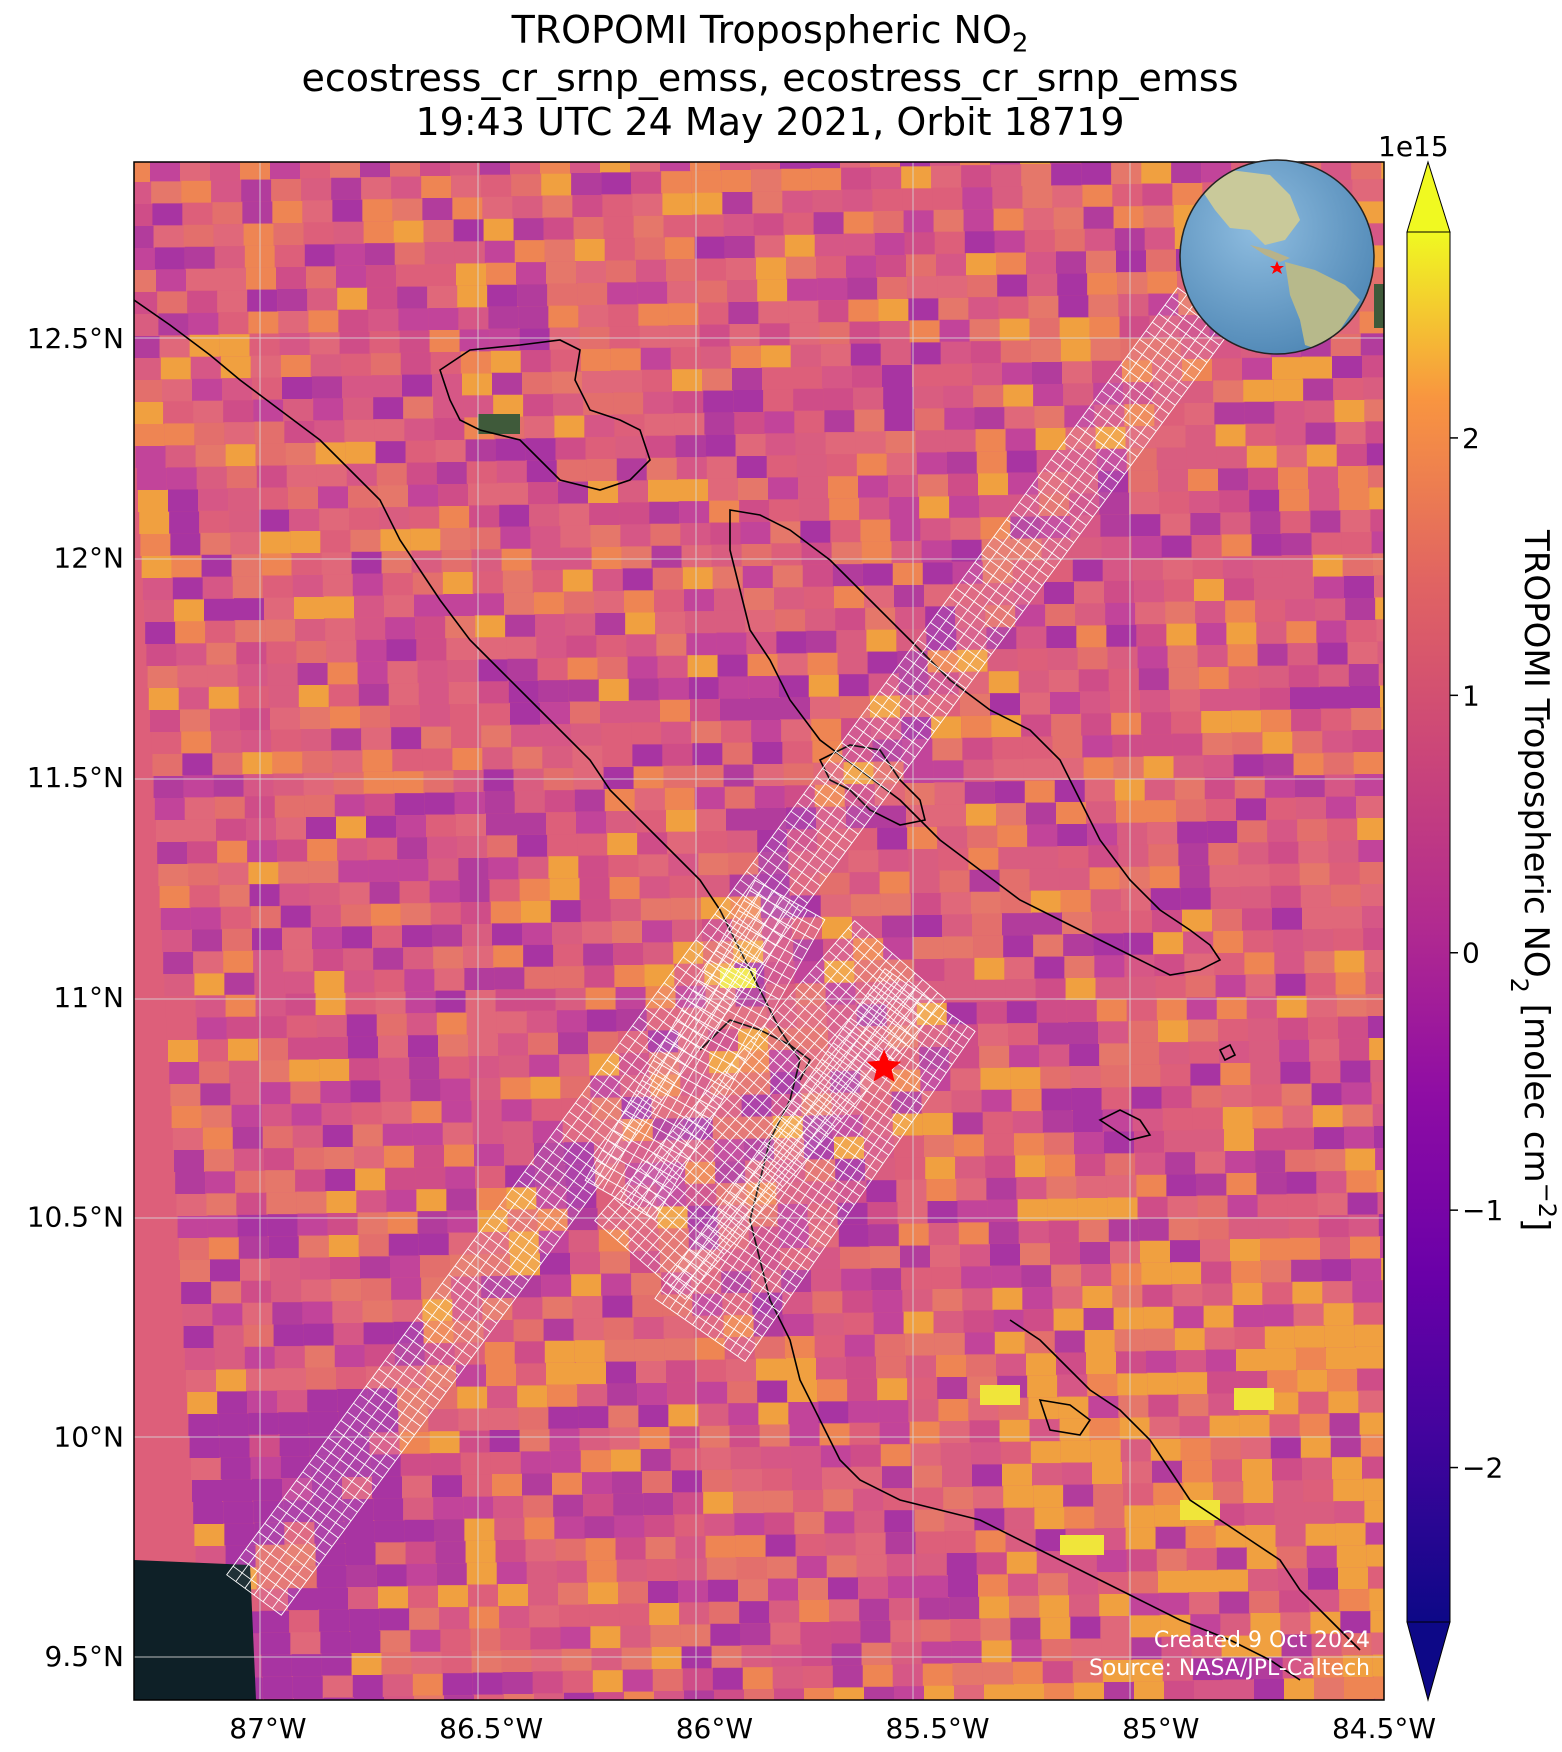 The width and height of the screenshot is (1562, 1752). Describe the element at coordinates (714, 1728) in the screenshot. I see `lon-tick-label: 86°W` at that location.